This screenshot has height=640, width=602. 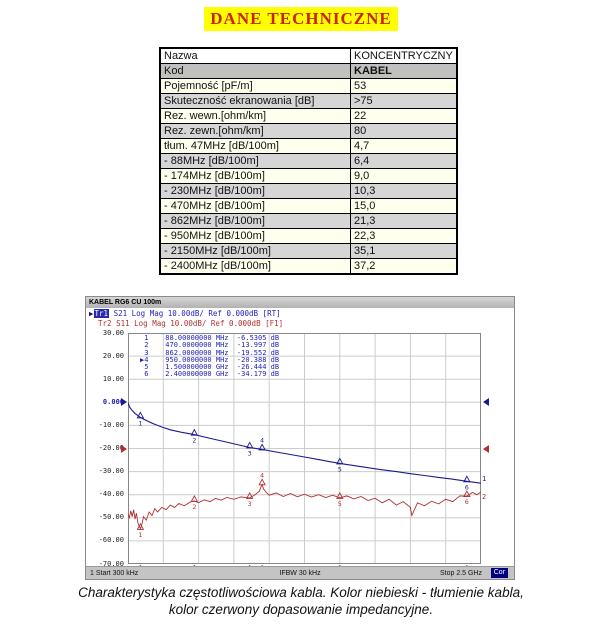 I want to click on param-label-cell: - 470MHz [dB/100m], so click(x=255, y=206).